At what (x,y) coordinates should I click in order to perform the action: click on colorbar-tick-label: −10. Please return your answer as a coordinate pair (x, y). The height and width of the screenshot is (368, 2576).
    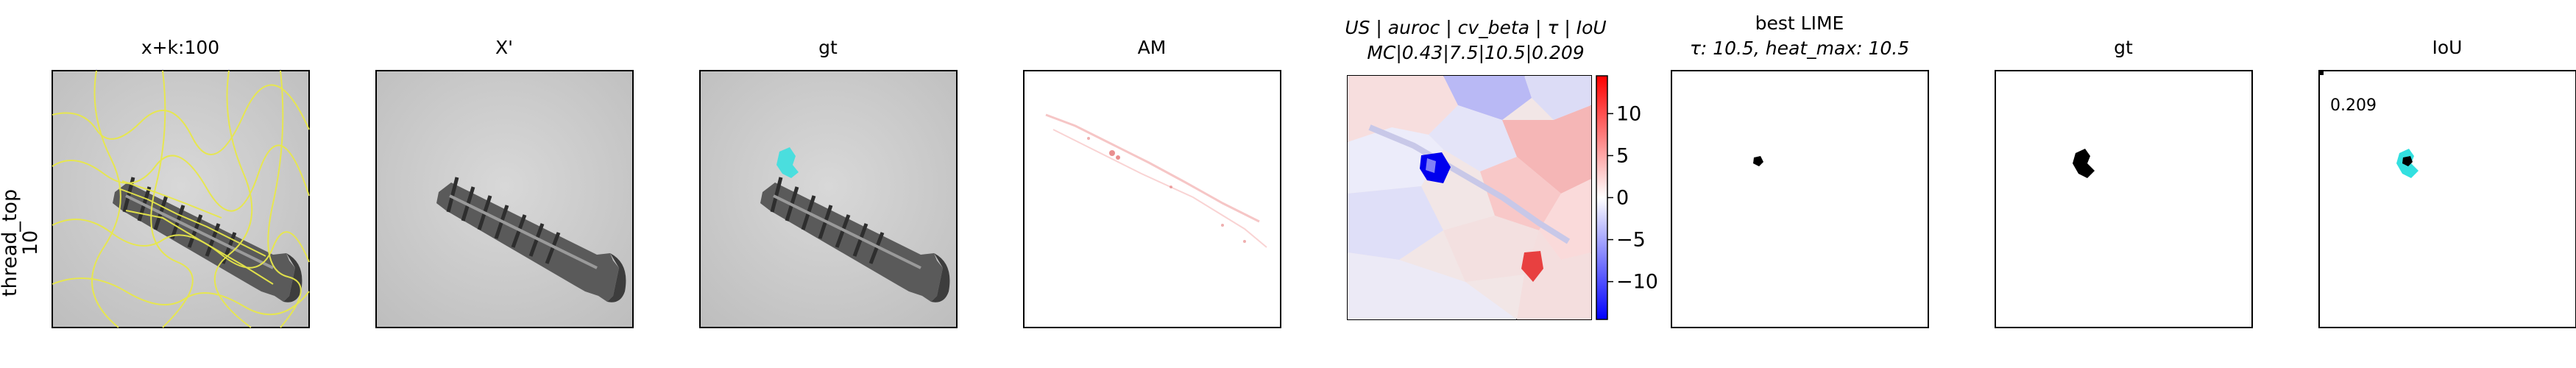
    Looking at the image, I should click on (1637, 282).